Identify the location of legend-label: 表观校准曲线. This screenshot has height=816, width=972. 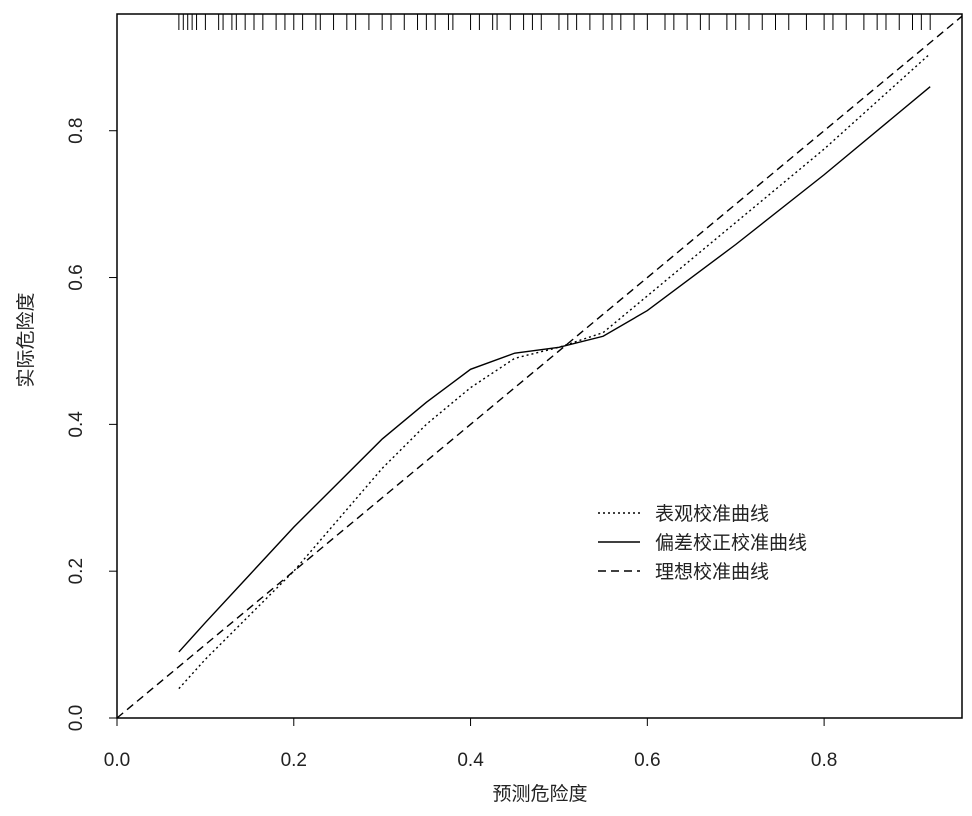
(712, 514).